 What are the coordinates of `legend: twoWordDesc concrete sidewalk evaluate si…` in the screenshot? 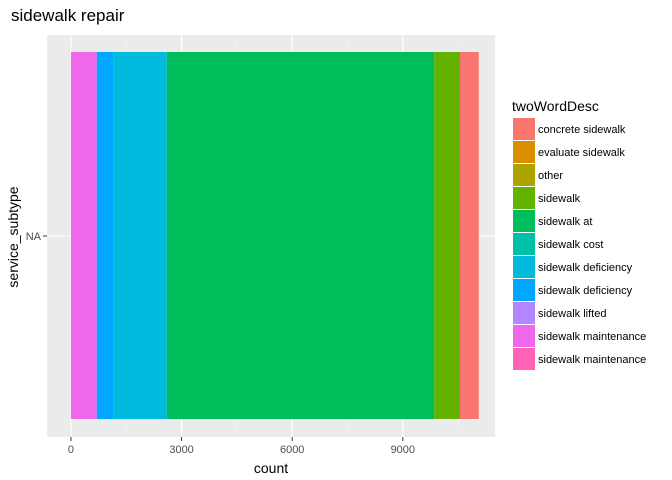 It's located at (579, 234).